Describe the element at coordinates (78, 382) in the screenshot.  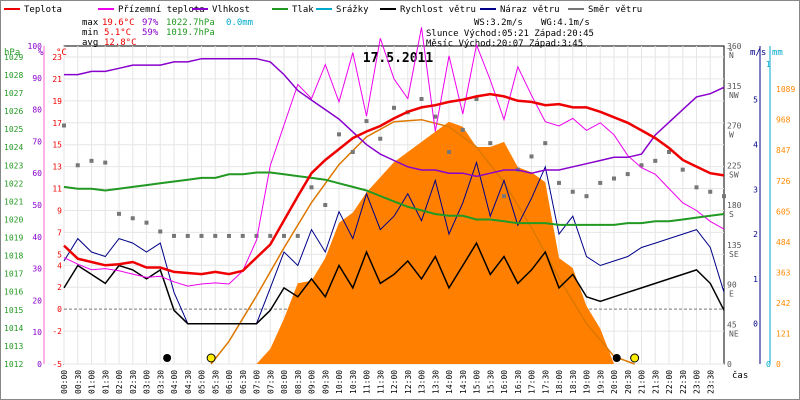
I see `time-tick-label: 00:30` at that location.